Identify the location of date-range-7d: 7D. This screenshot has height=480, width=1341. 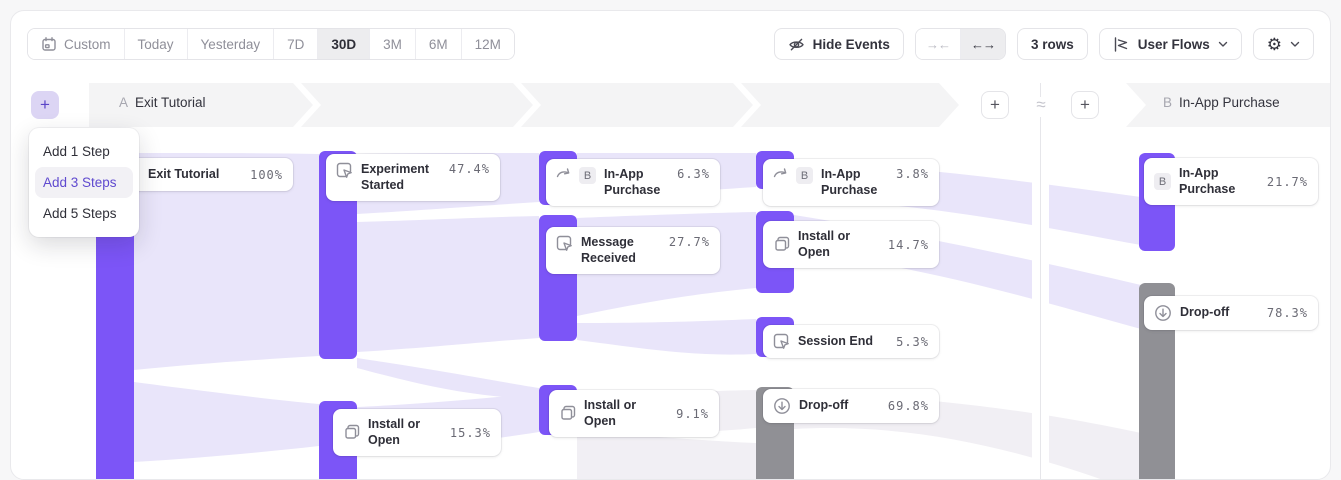
(296, 44).